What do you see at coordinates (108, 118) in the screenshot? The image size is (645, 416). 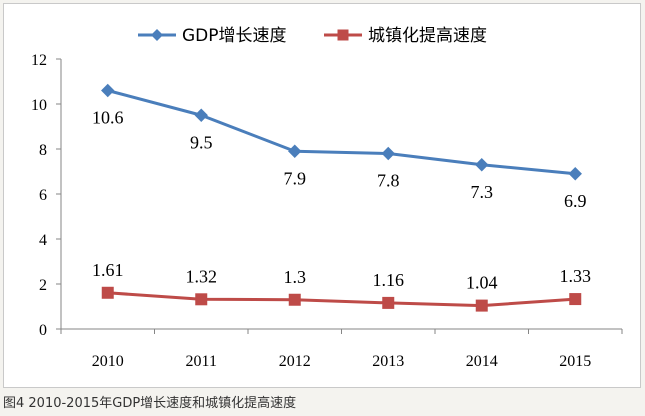 I see `data-label: 10.6` at bounding box center [108, 118].